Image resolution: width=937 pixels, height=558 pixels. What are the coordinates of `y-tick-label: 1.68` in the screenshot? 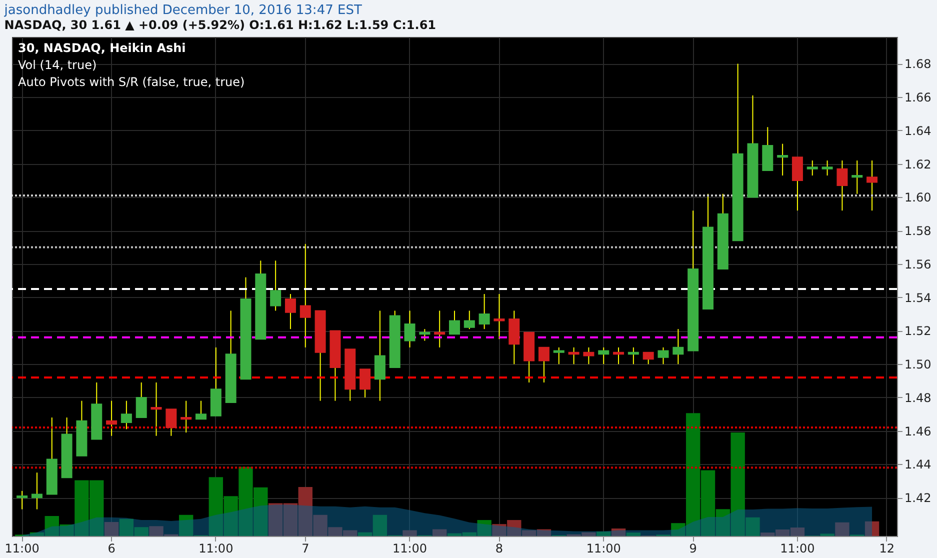 It's located at (918, 64).